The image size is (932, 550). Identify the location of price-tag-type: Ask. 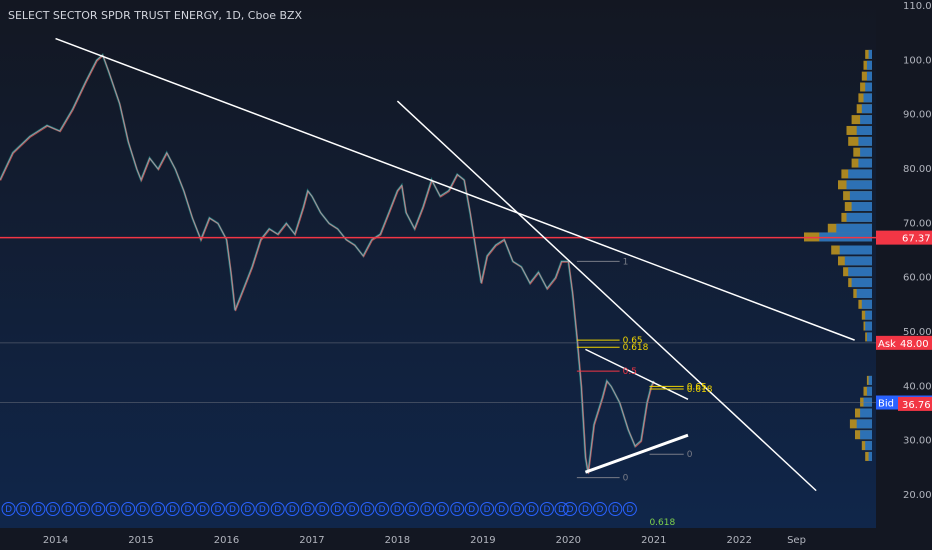
(887, 344).